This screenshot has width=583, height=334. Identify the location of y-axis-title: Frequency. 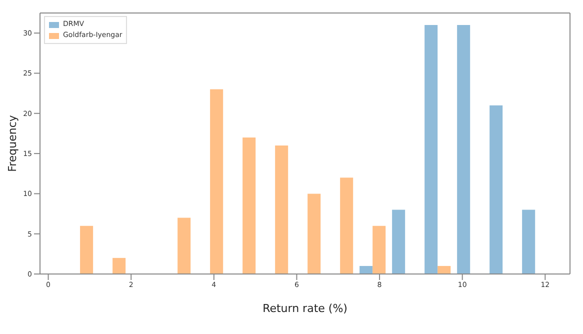
(12, 143).